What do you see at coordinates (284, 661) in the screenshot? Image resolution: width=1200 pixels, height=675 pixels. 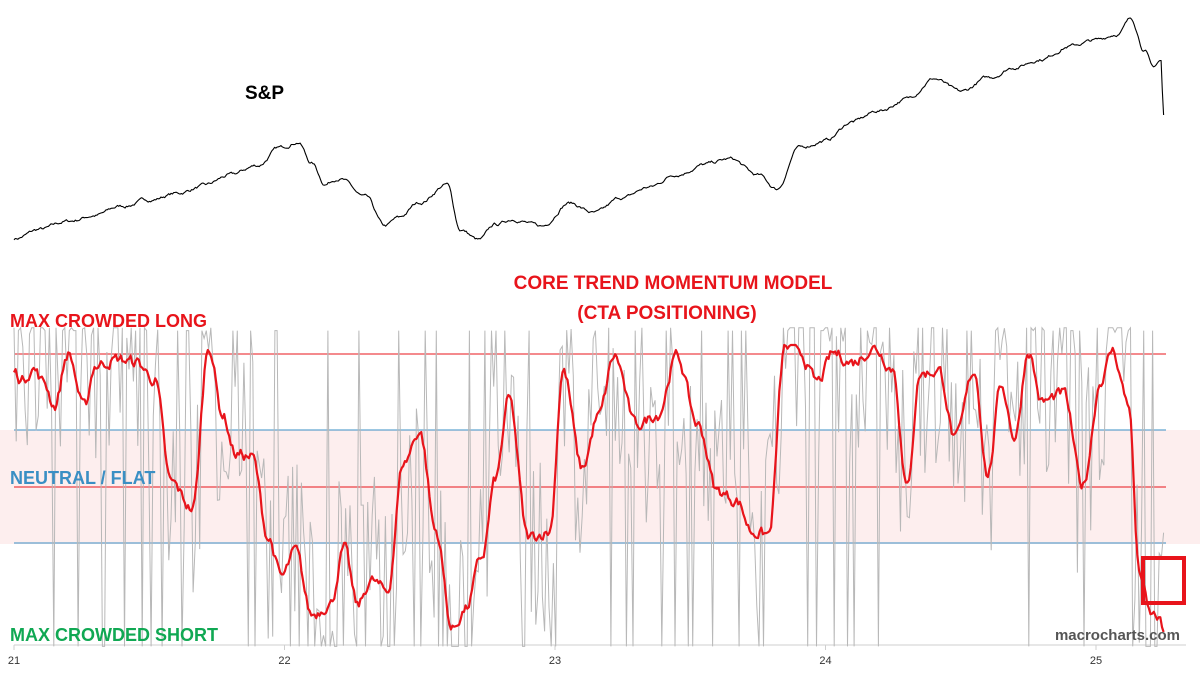 I see `x-tick-label: 22` at bounding box center [284, 661].